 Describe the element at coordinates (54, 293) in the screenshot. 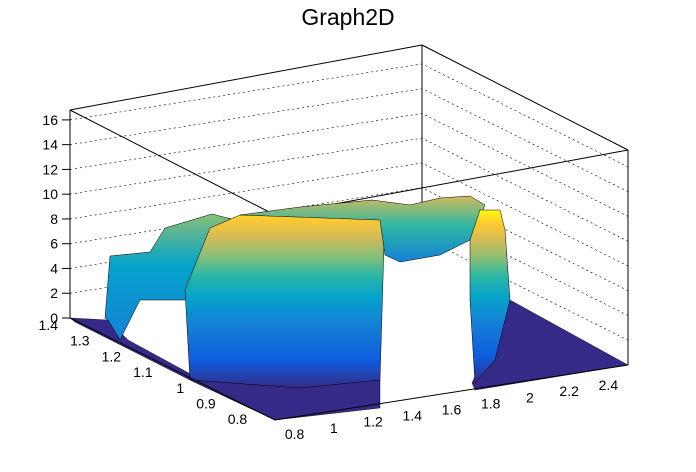

I see `z-tick-label: 2` at that location.